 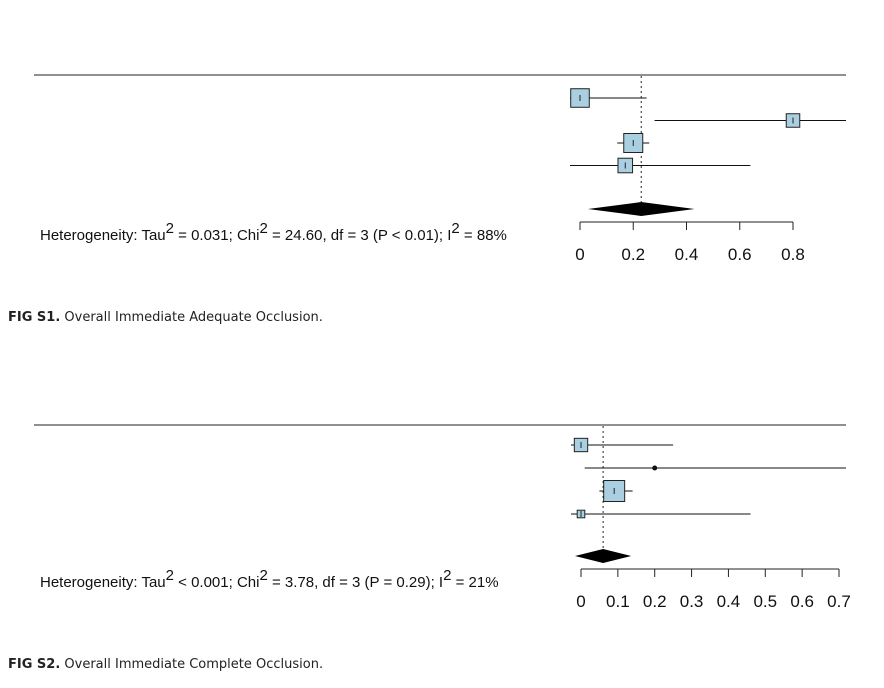 What do you see at coordinates (34, 664) in the screenshot?
I see `caption-label: FIG S2.` at bounding box center [34, 664].